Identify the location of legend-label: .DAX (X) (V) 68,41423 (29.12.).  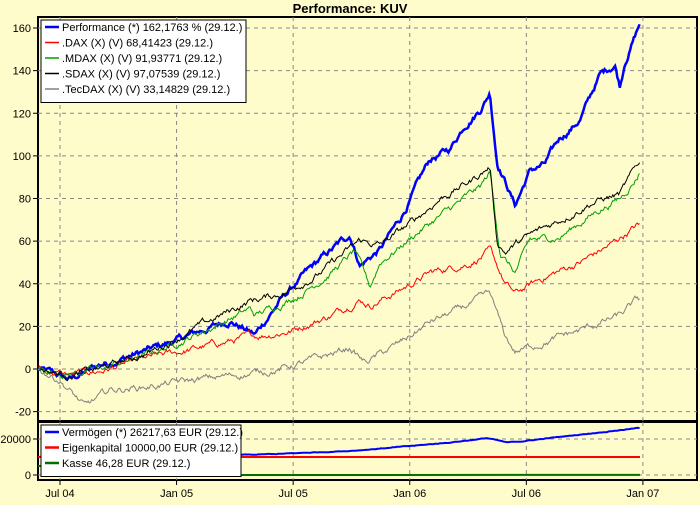
(137, 44).